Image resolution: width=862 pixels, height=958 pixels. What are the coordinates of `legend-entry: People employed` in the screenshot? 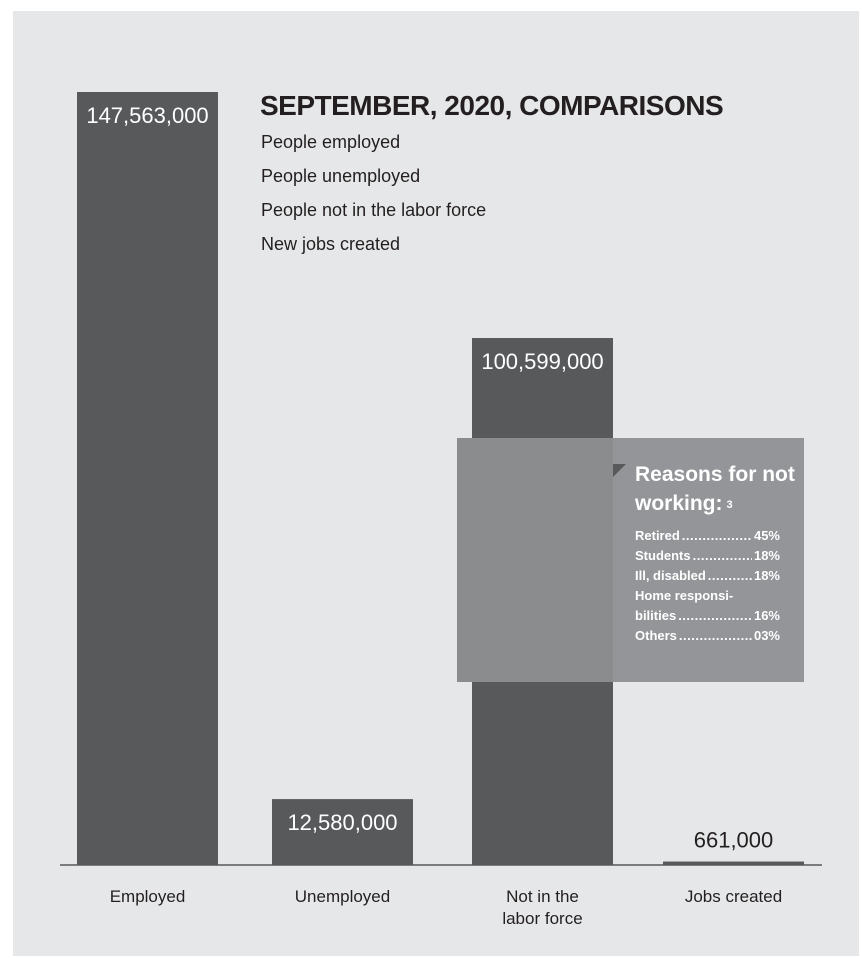 It's located at (331, 142).